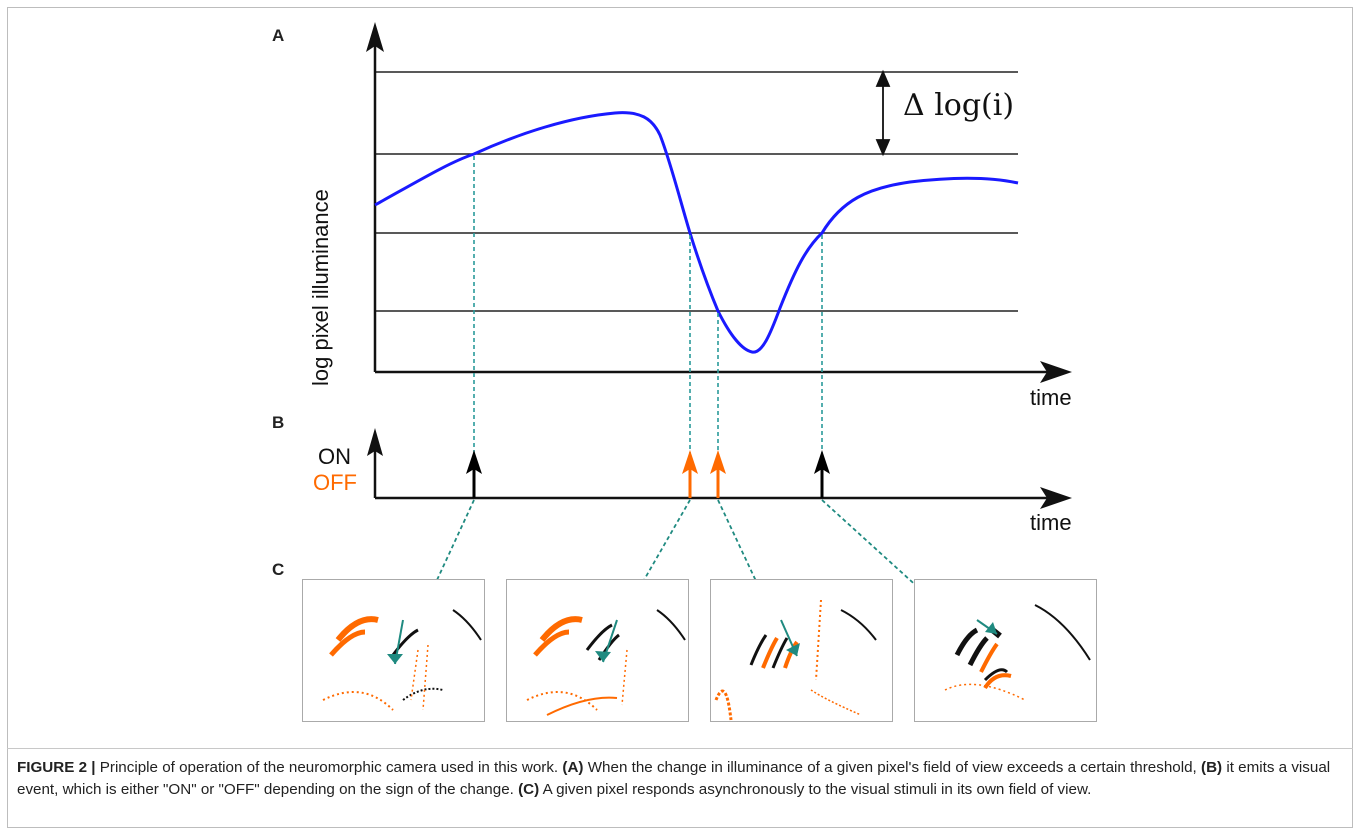 Image resolution: width=1360 pixels, height=835 pixels. What do you see at coordinates (699, 580) in the screenshot?
I see `teal-arrows` at bounding box center [699, 580].